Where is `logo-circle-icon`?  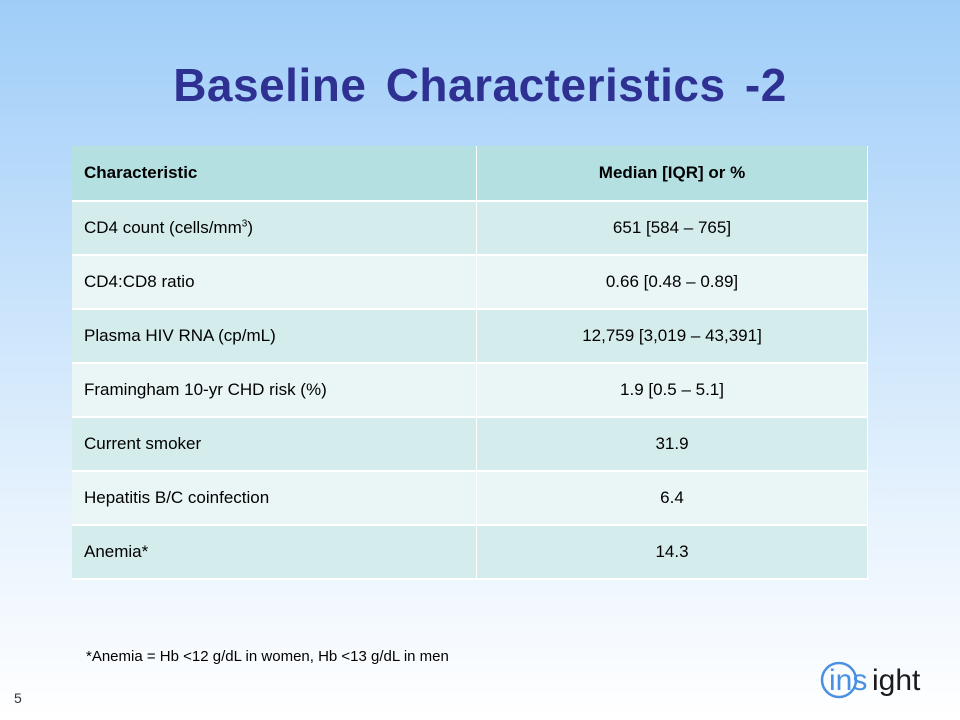 logo-circle-icon is located at coordinates (839, 680).